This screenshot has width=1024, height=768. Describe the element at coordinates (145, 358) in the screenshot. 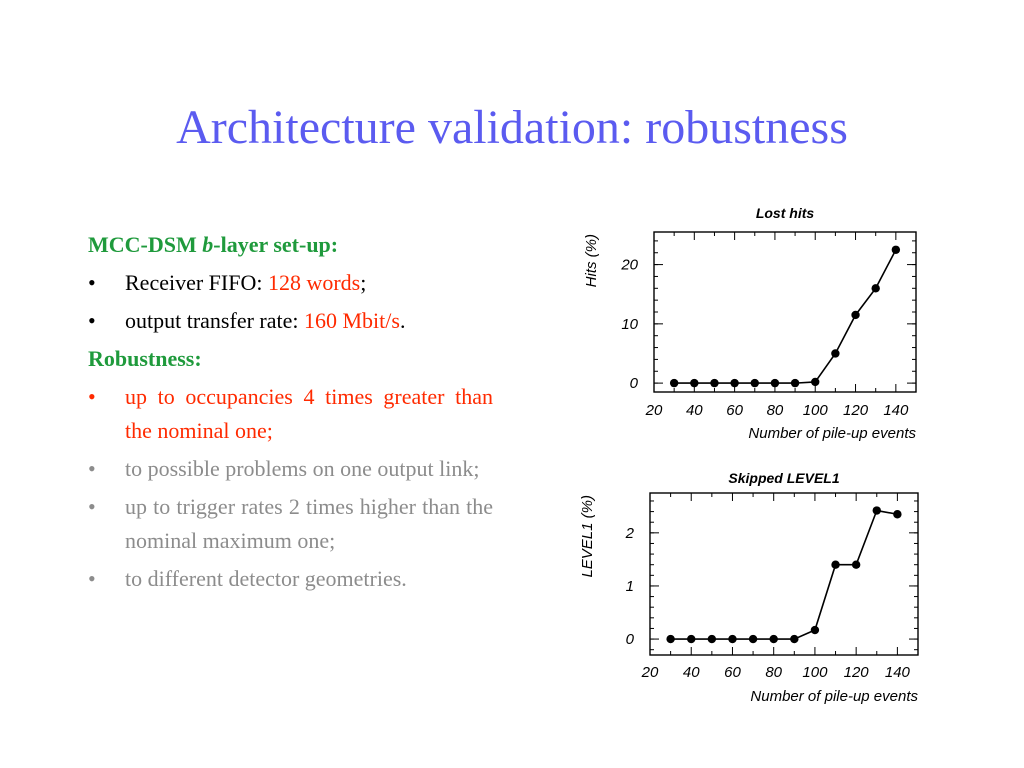

I see `robustness-heading: Robustness:` at that location.